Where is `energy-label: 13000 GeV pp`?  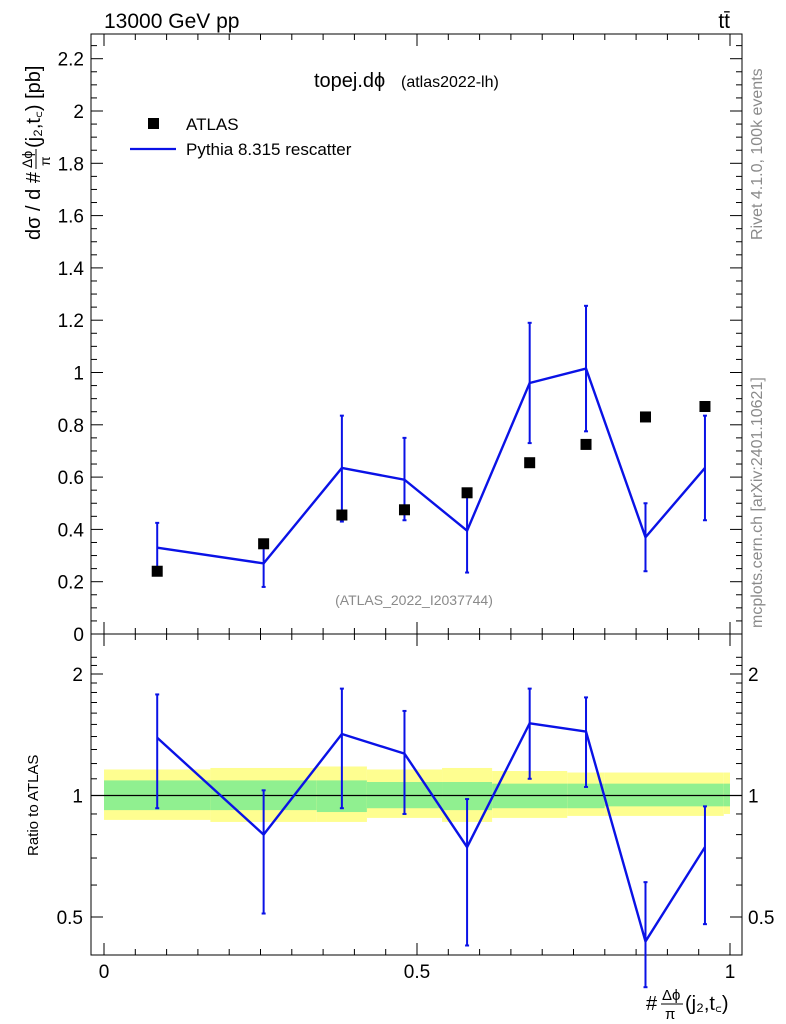
energy-label: 13000 GeV pp is located at coordinates (171, 21).